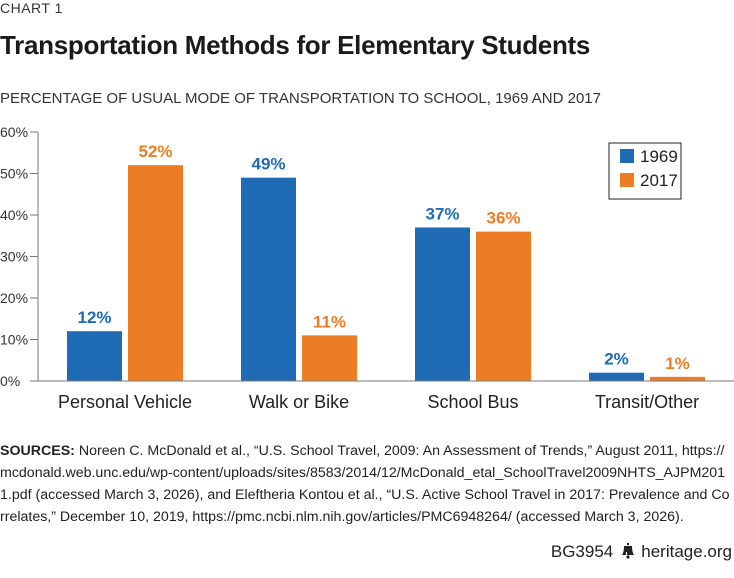 The width and height of the screenshot is (734, 578). I want to click on bar-data-label: 52%, so click(155, 151).